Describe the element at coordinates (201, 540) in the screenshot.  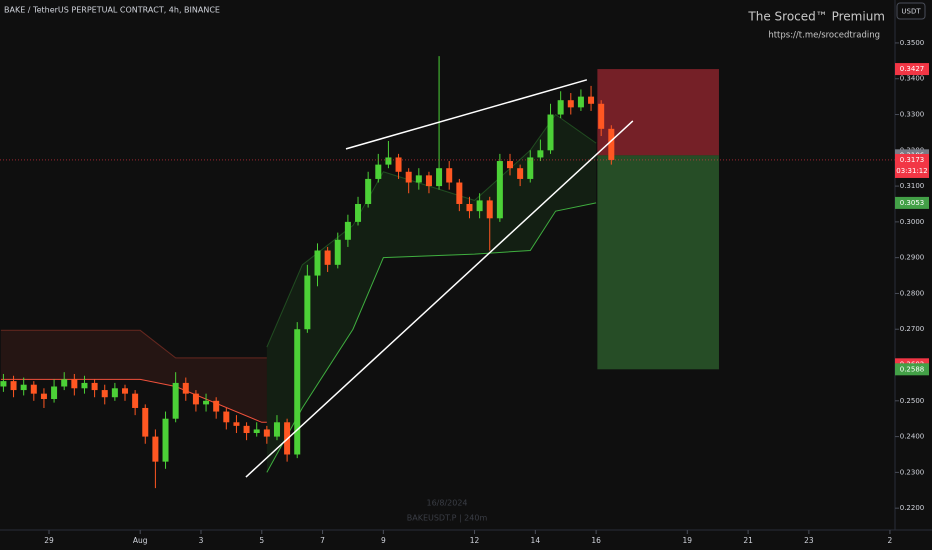
I see `x-tick-label: 3` at that location.